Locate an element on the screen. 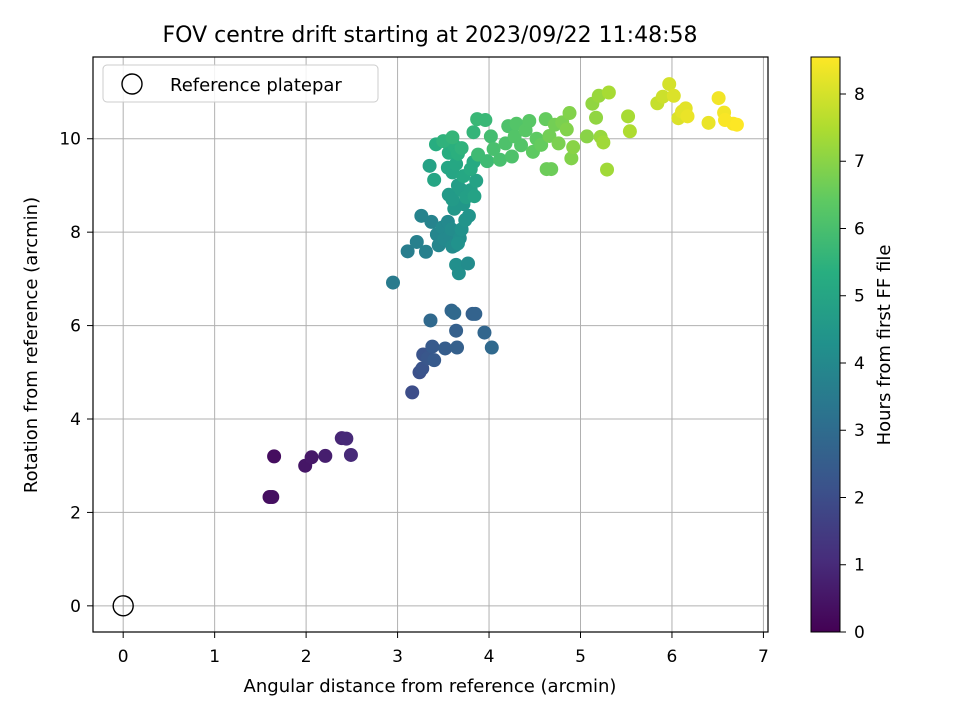  colorbar-label: Hours from first FF file is located at coordinates (884, 345).